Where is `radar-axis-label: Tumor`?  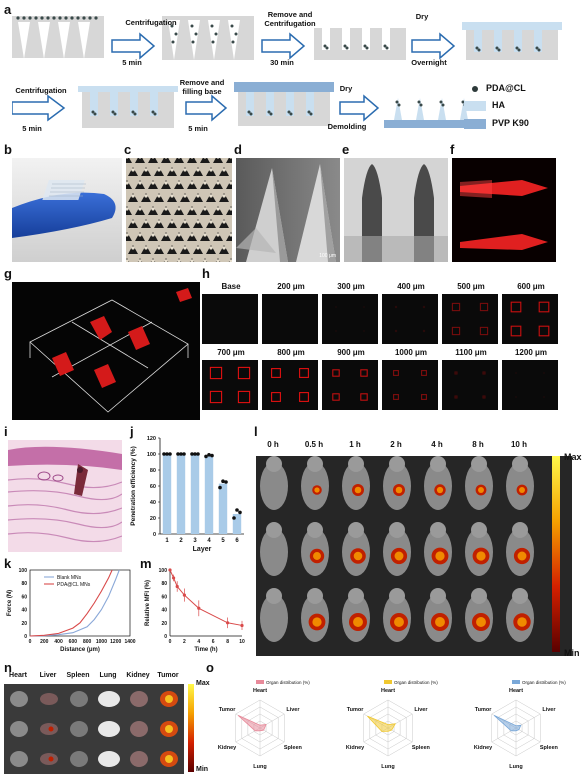 radar-axis-label: Tumor is located at coordinates (356, 710).